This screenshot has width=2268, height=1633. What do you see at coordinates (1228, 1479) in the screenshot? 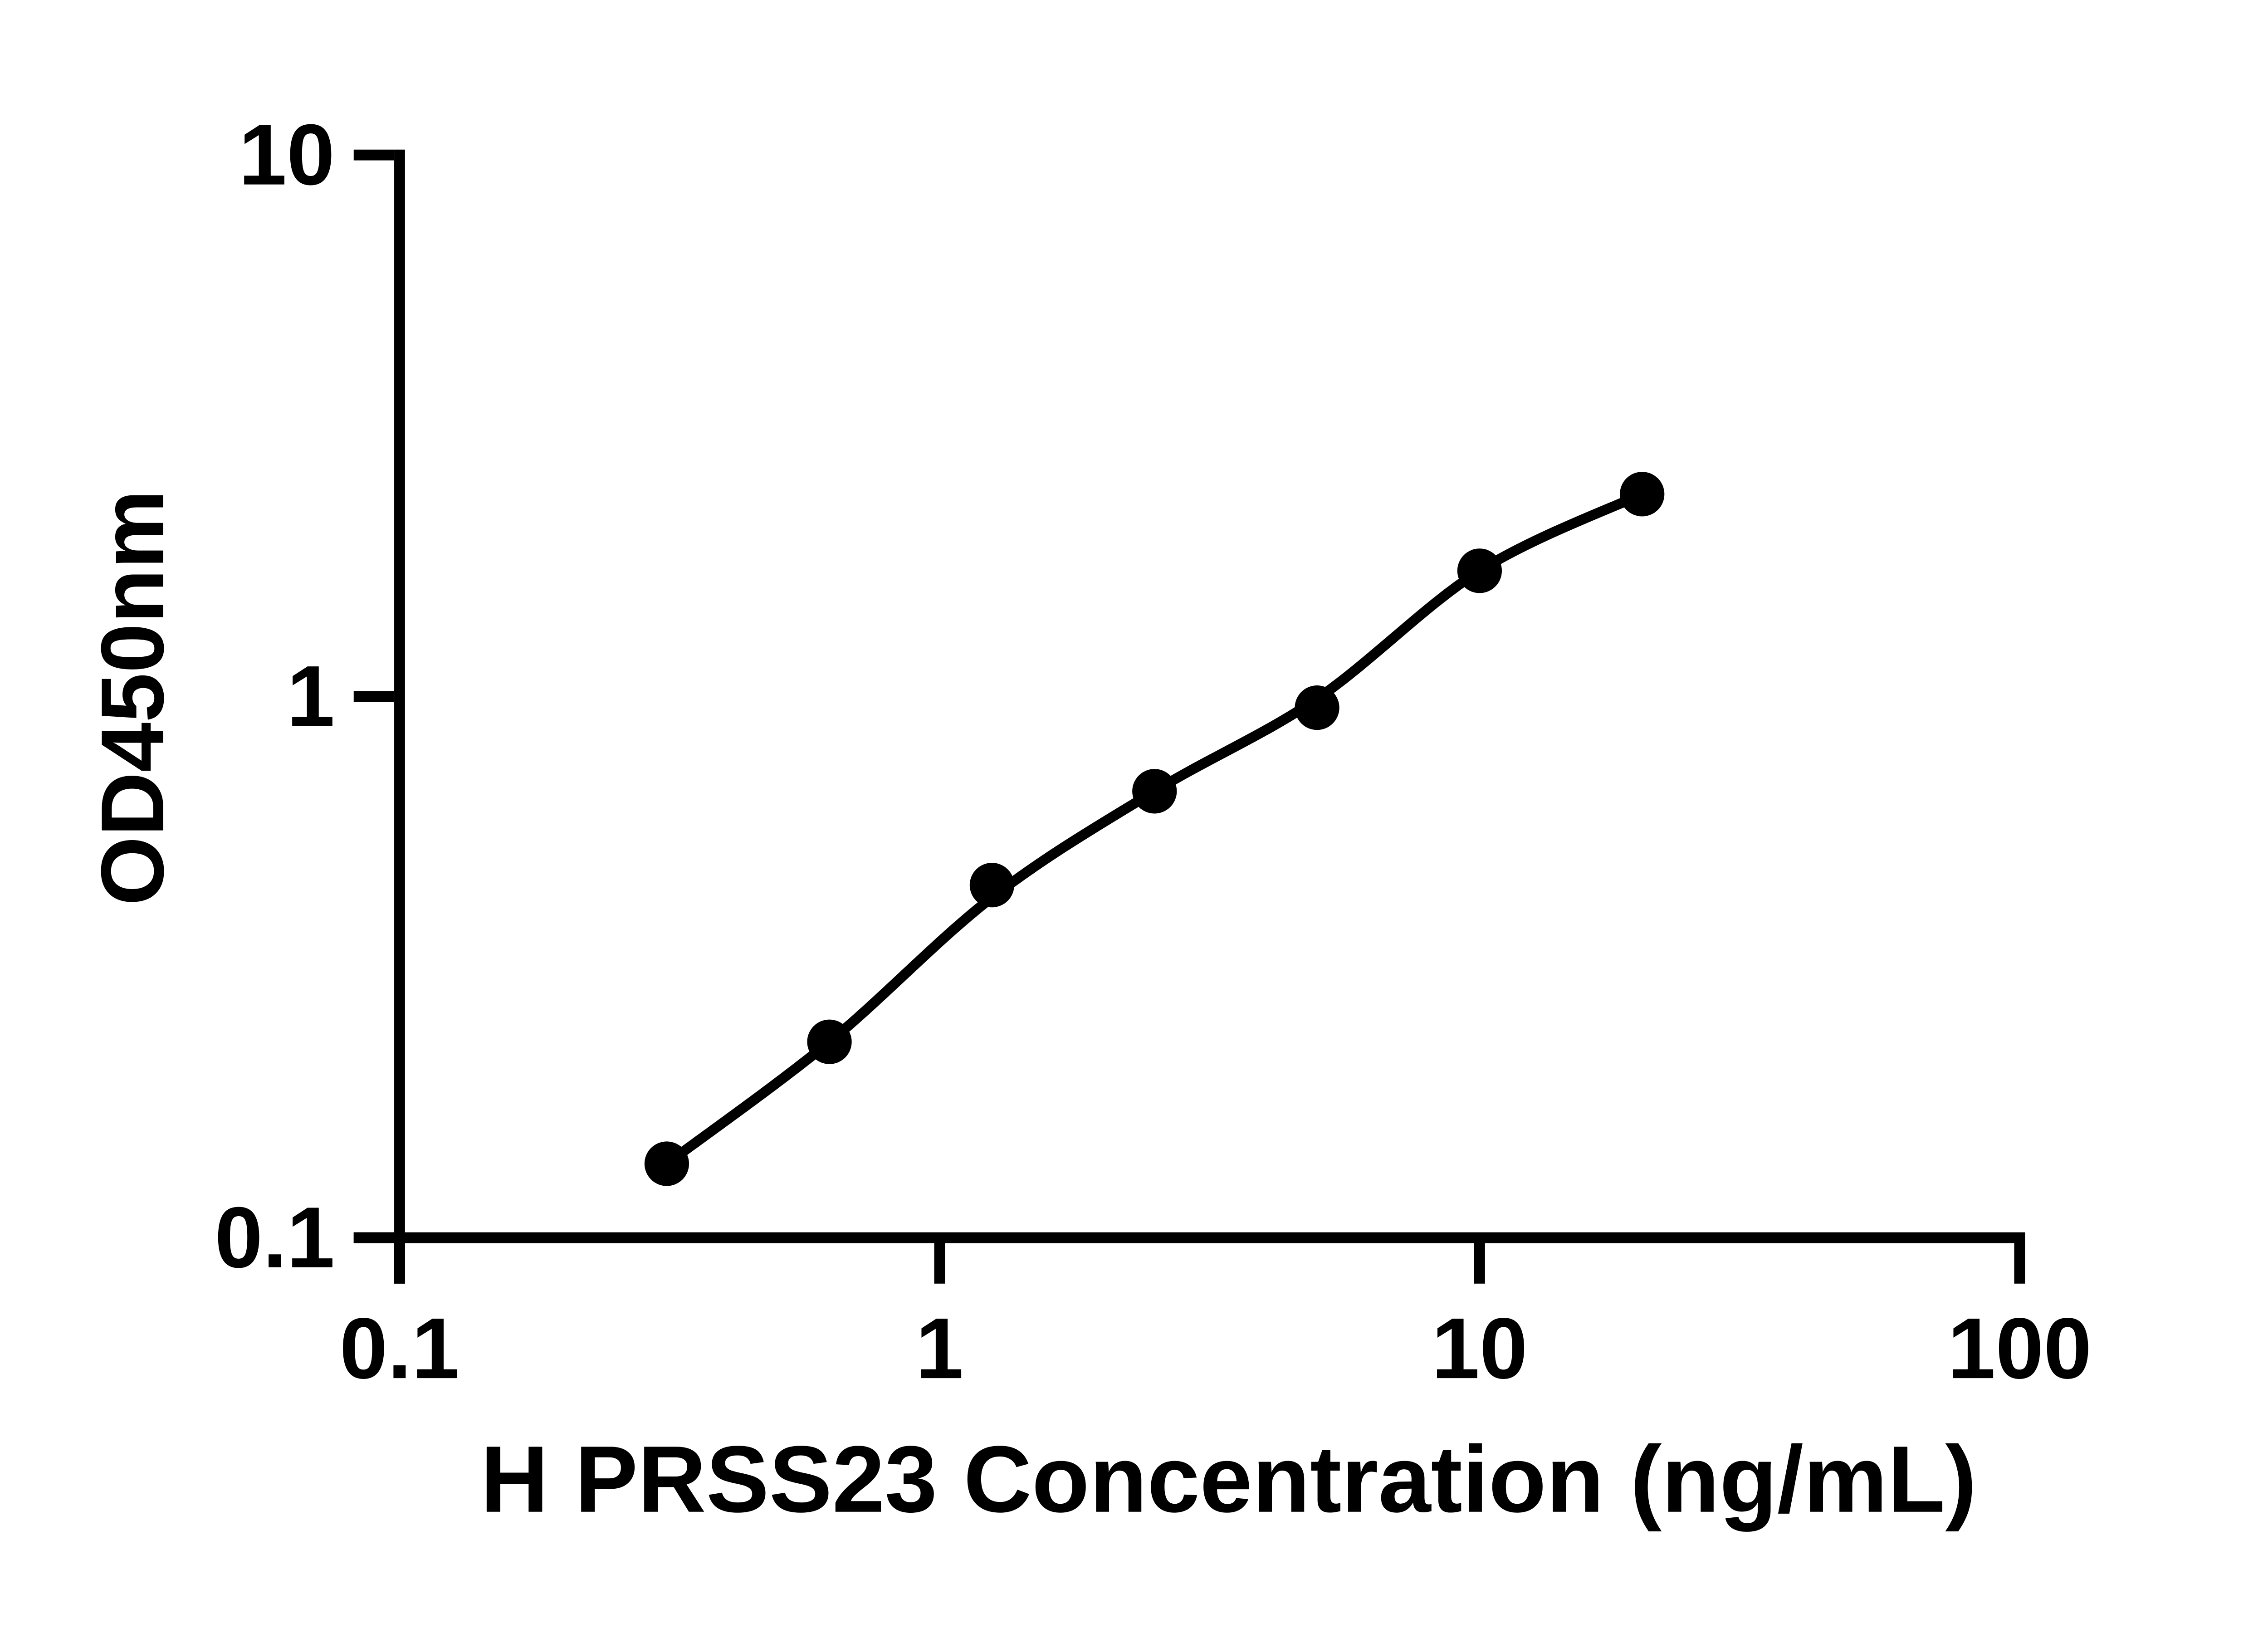
I see `x-axis-title: H PRSS23 Concentration (ng/mL)` at bounding box center [1228, 1479].